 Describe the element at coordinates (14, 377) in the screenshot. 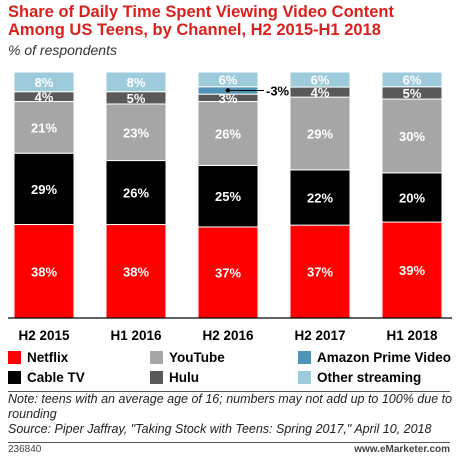

I see `legend-swatch-cable-tv` at that location.